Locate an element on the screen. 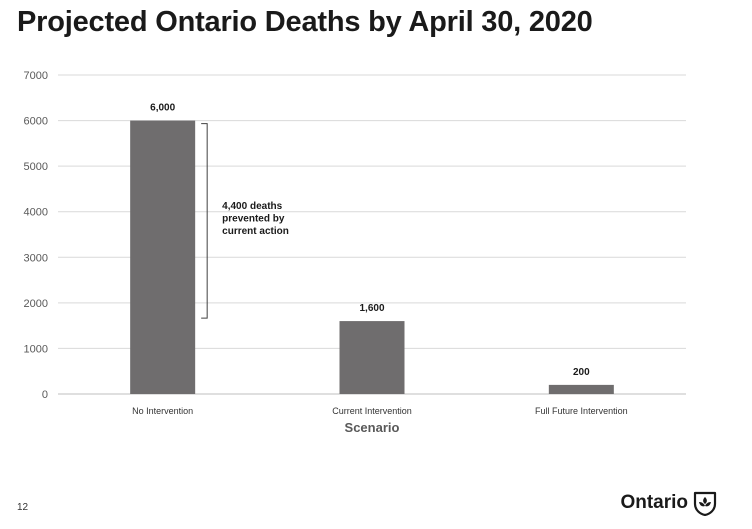 Image resolution: width=752 pixels, height=529 pixels. annotation-text: 4,400 deaths is located at coordinates (252, 206).